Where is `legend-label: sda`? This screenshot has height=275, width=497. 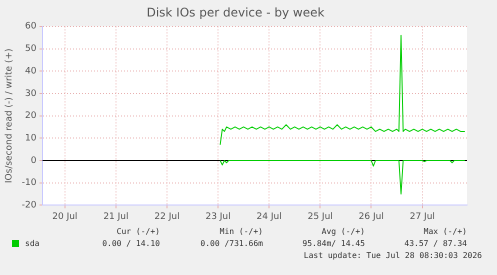 legend-label: sda is located at coordinates (32, 243).